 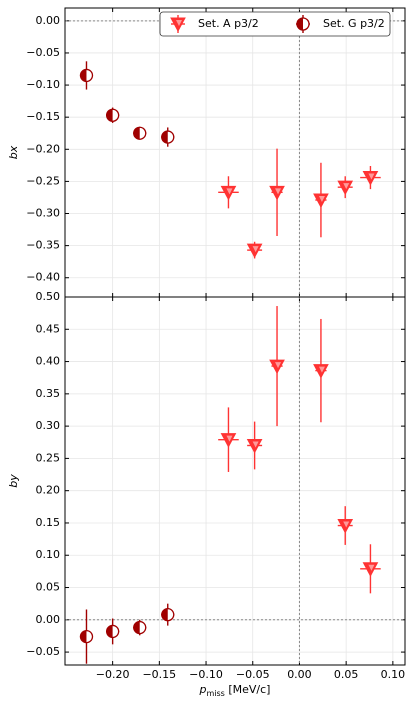 I want to click on x-tick-label: −0.10, so click(x=206, y=674).